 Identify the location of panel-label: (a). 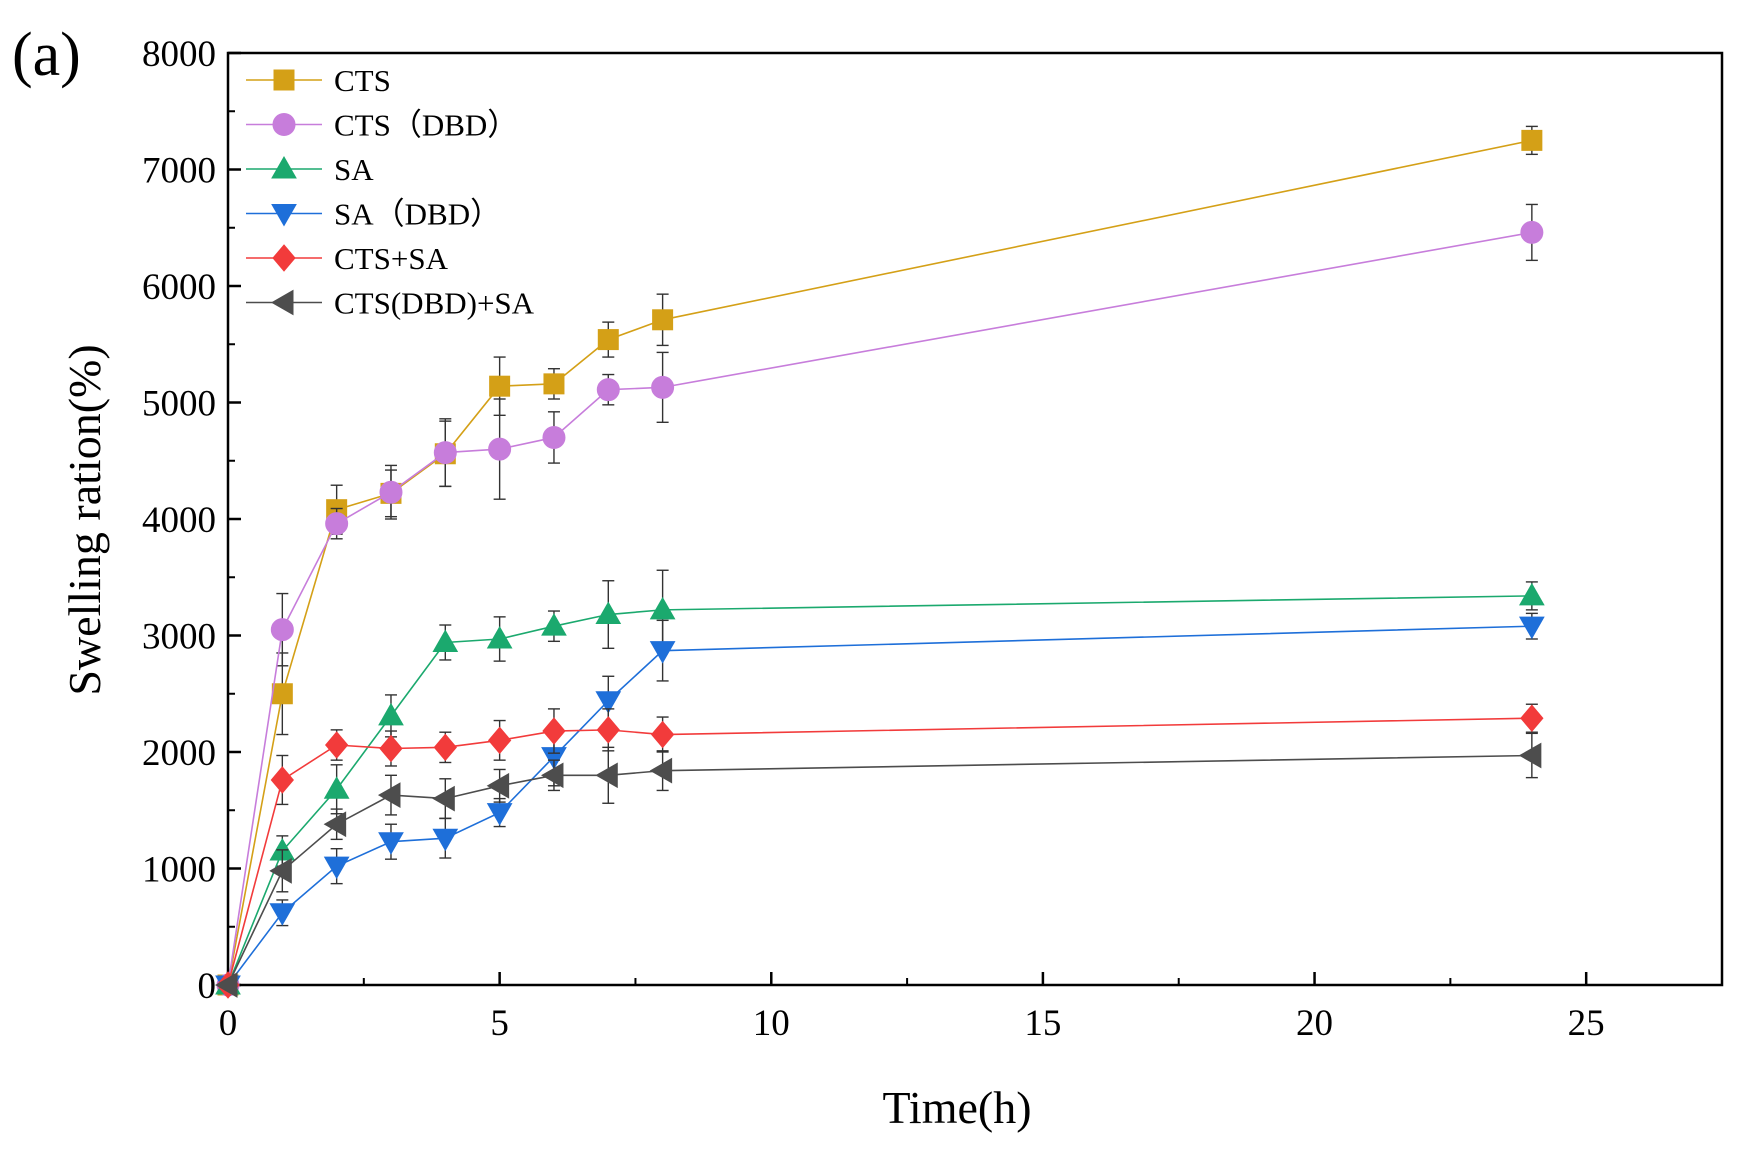
(46, 55).